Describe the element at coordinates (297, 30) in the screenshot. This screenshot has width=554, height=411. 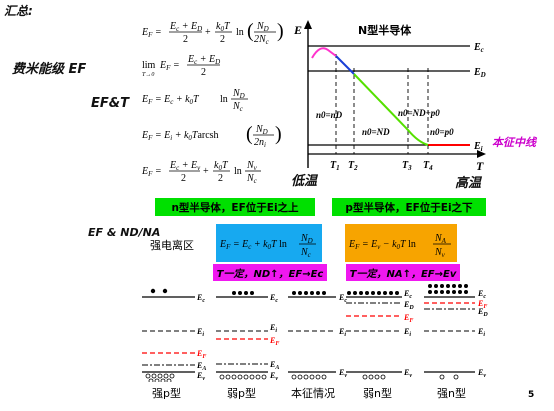
I see `y-axis-label: E` at that location.